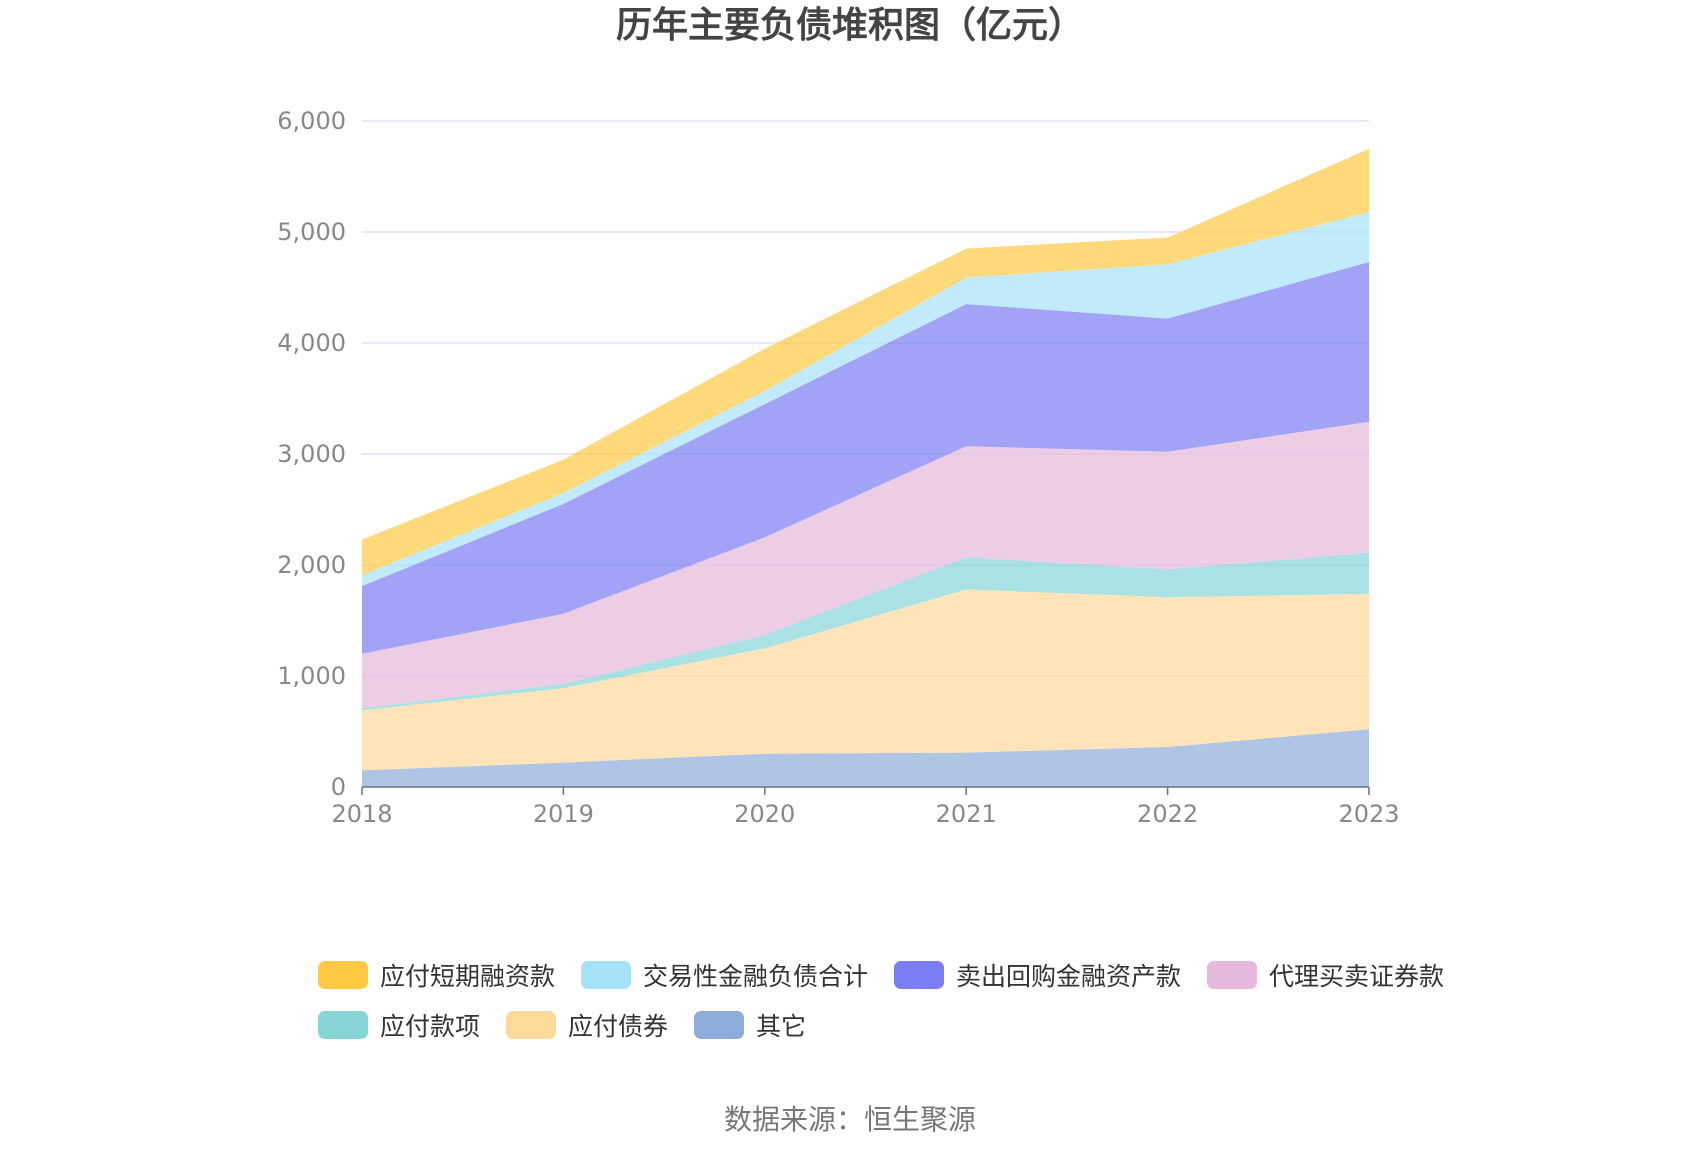 Image resolution: width=1700 pixels, height=1150 pixels. I want to click on legend-label: 应付债券, so click(618, 1026).